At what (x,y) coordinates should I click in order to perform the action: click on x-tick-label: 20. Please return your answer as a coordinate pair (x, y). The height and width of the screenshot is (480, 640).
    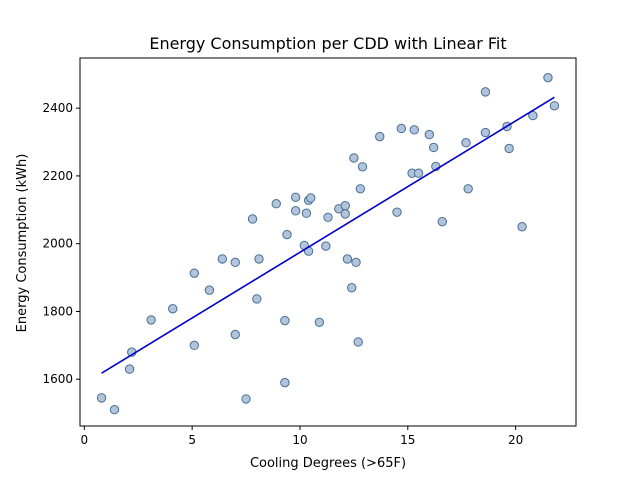
    Looking at the image, I should click on (515, 440).